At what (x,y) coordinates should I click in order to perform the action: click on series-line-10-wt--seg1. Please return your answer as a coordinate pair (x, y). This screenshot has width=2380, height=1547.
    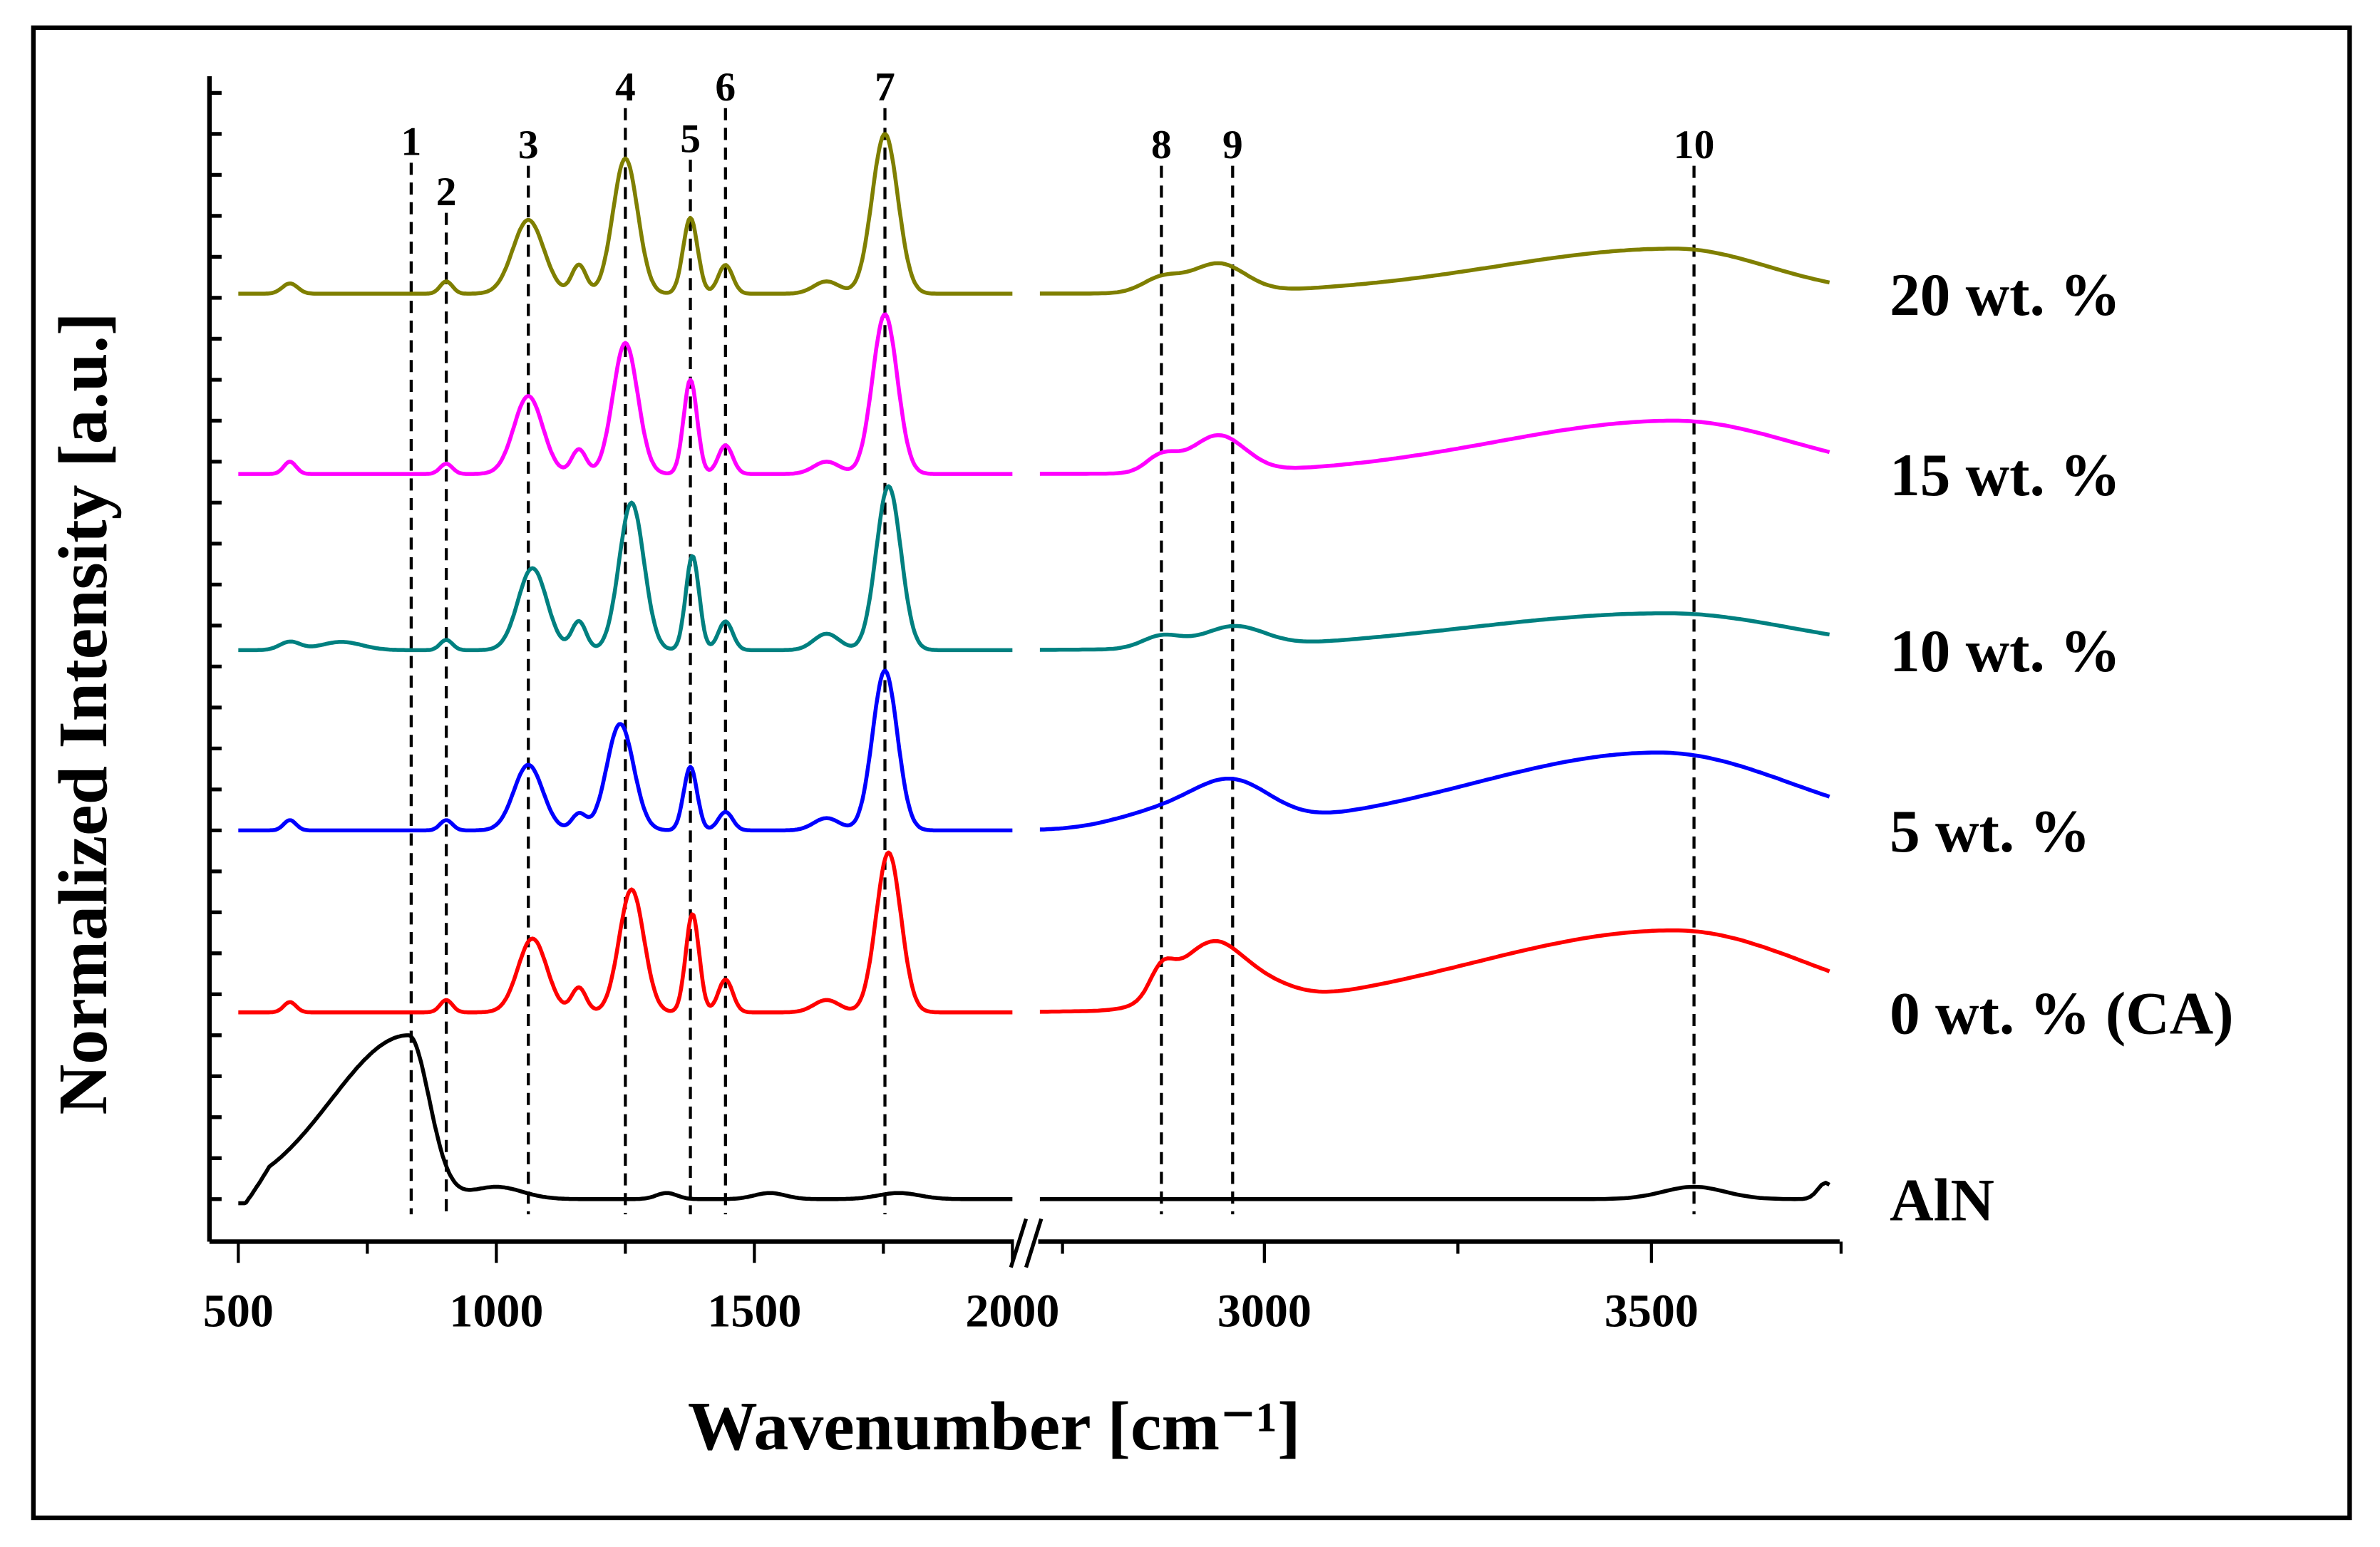
    Looking at the image, I should click on (625, 568).